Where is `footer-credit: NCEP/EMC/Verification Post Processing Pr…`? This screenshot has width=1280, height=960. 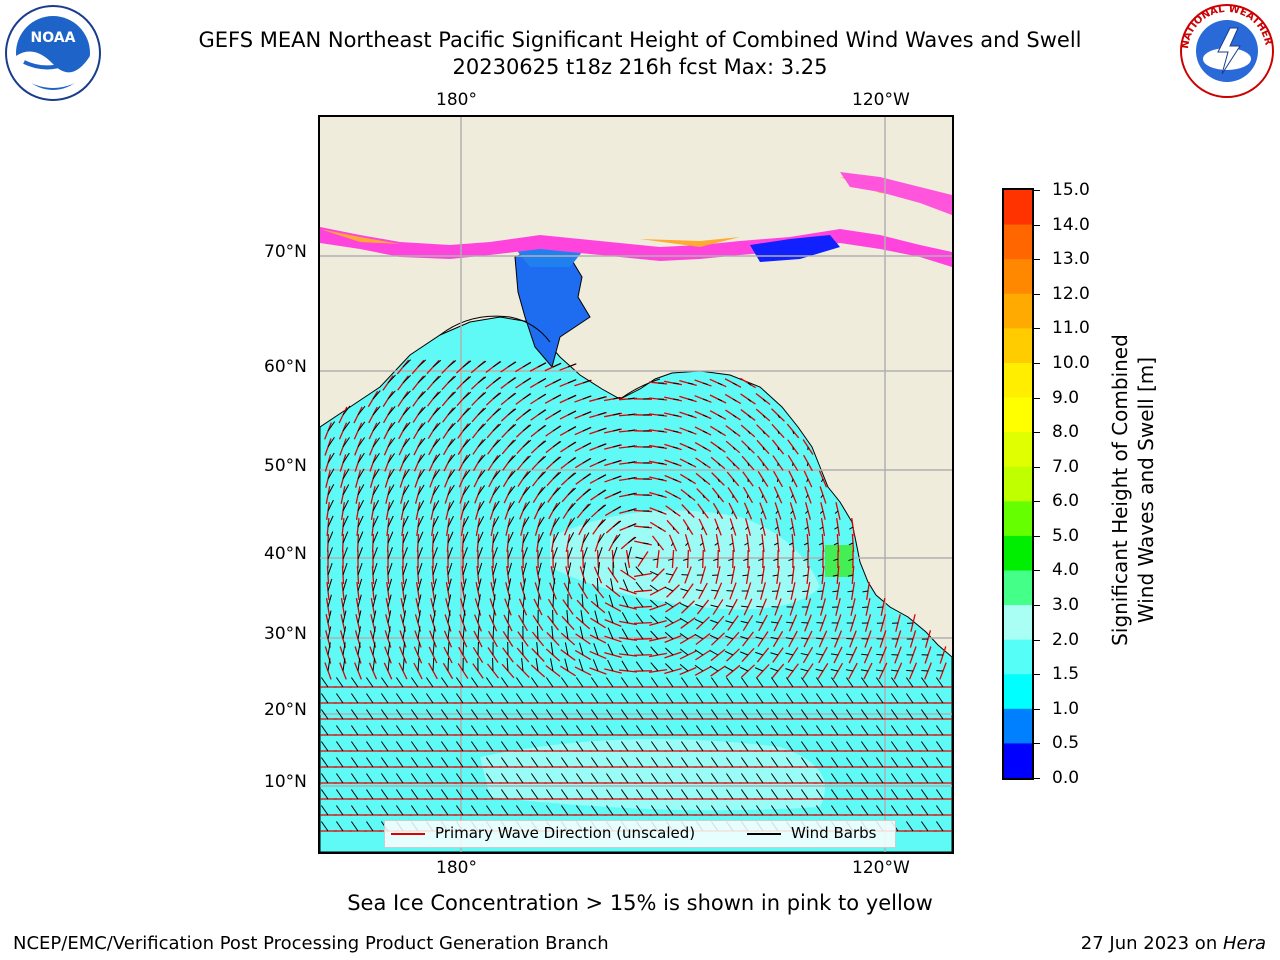 footer-credit: NCEP/EMC/Verification Post Processing Pr… is located at coordinates (311, 943).